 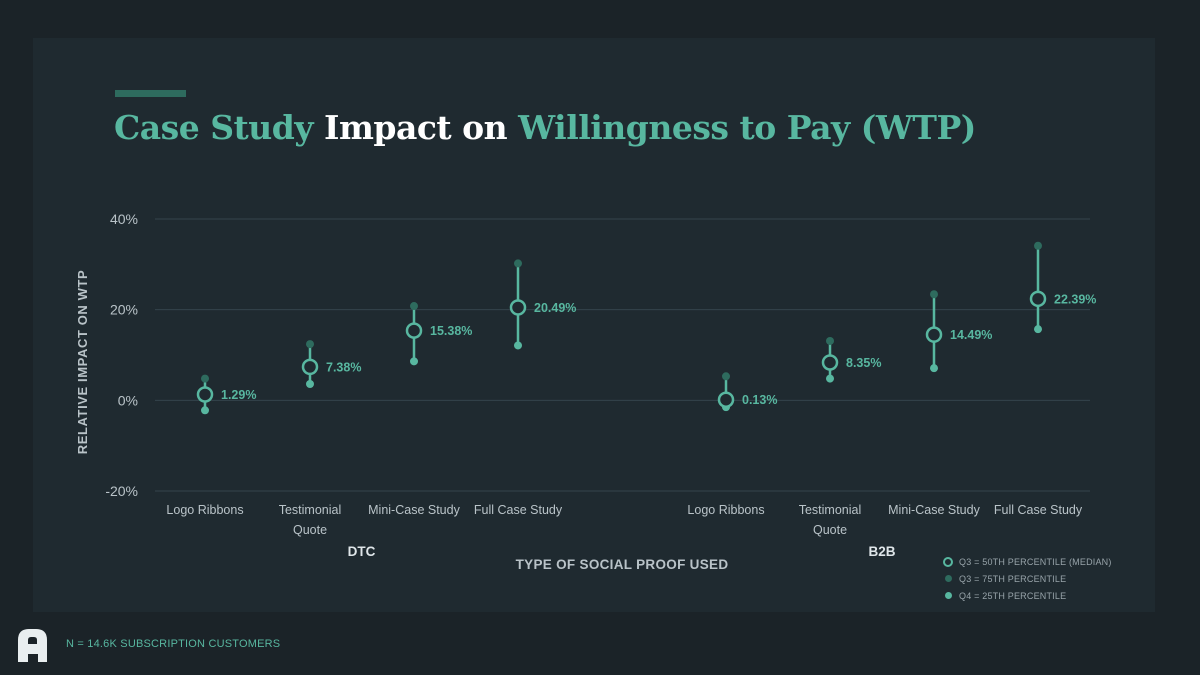 I want to click on brand-logo-icon, so click(x=32, y=645).